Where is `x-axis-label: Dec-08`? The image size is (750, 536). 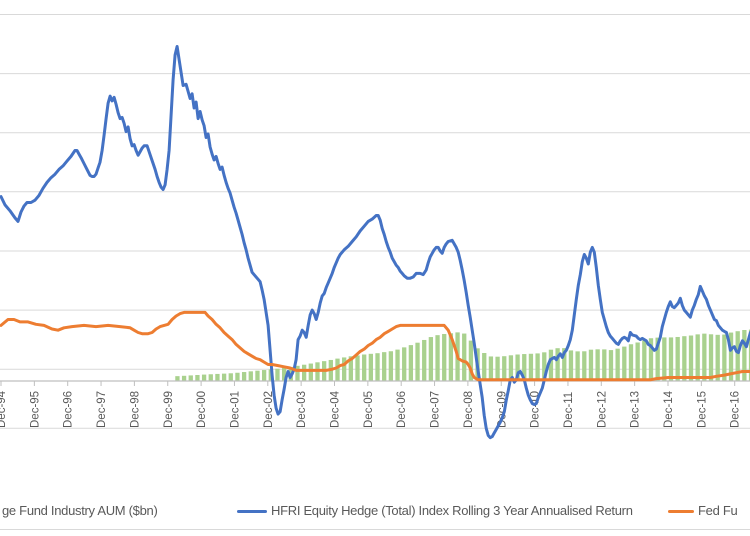
x-axis-label: Dec-08 is located at coordinates (469, 409).